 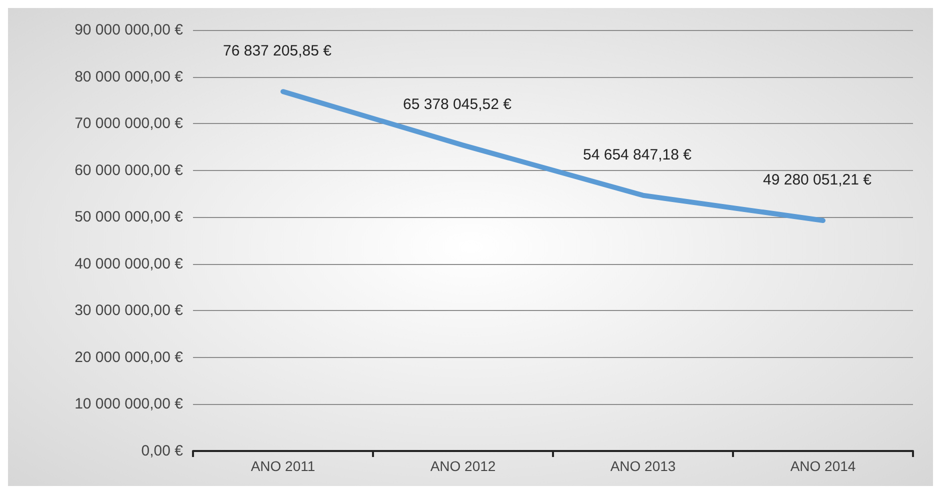 What do you see at coordinates (129, 123) in the screenshot?
I see `y-tick-label: 70 000 000,00 €` at bounding box center [129, 123].